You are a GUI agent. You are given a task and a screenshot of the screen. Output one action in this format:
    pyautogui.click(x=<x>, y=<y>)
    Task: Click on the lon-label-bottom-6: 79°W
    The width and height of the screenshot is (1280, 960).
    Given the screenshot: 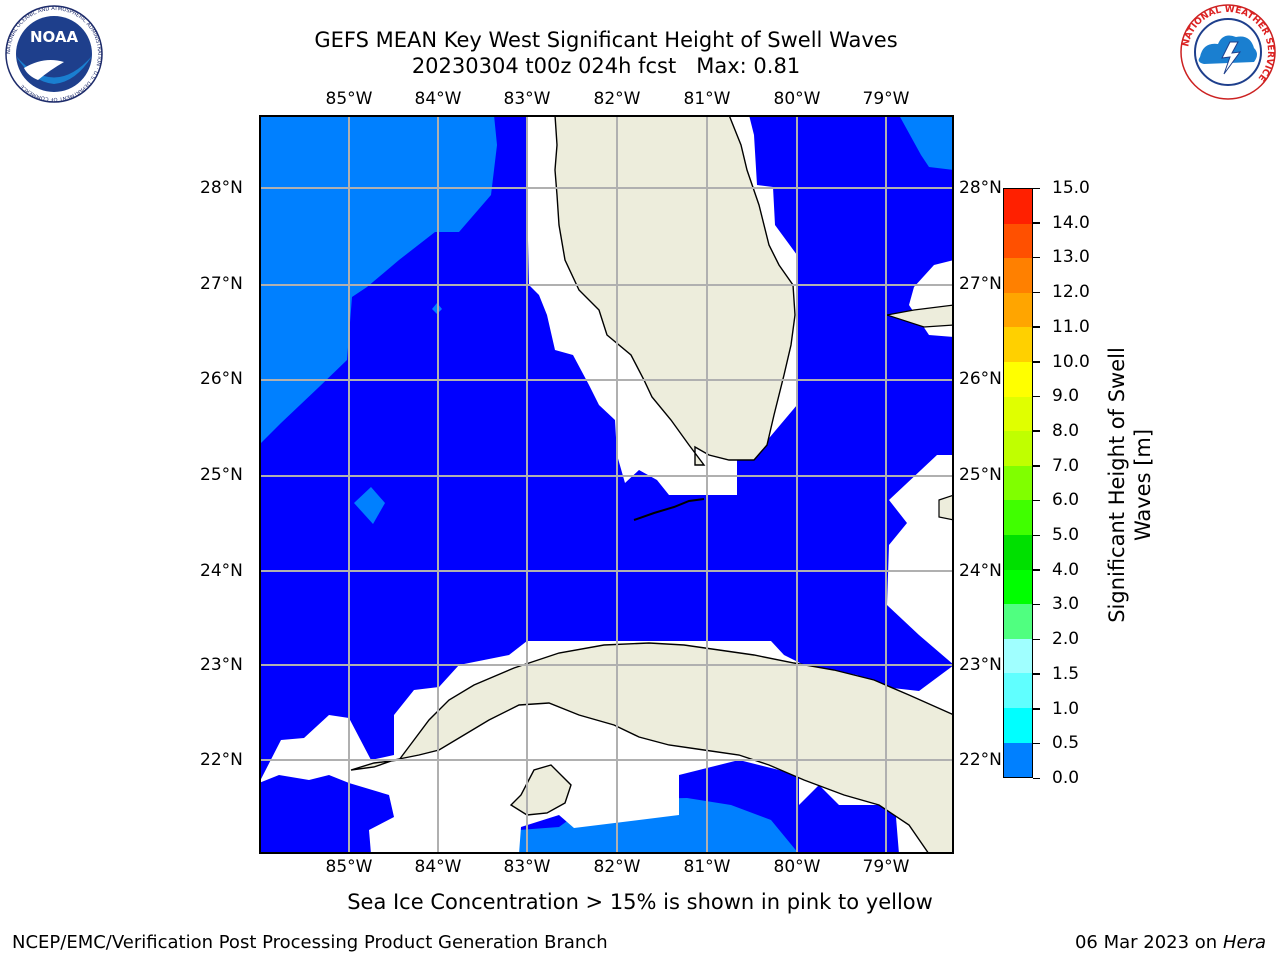 What is the action you would take?
    pyautogui.click(x=886, y=867)
    